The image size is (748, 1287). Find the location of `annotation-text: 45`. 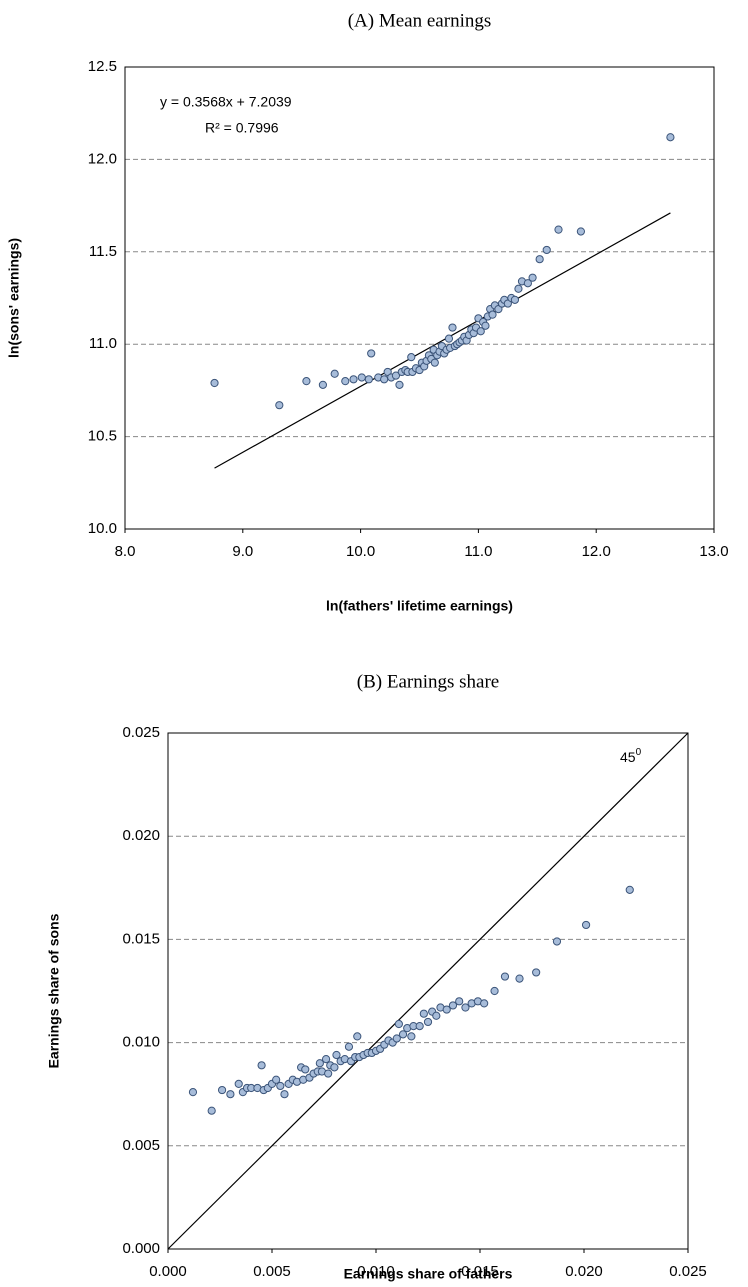

annotation-text: 45 is located at coordinates (628, 757).